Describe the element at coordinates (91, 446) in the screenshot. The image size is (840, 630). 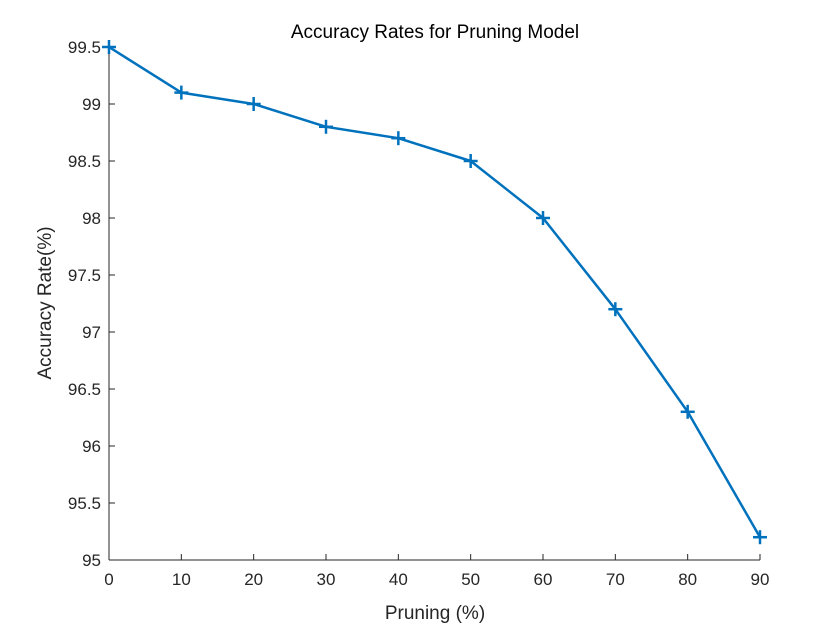
I see `y-tick-label: 96` at that location.